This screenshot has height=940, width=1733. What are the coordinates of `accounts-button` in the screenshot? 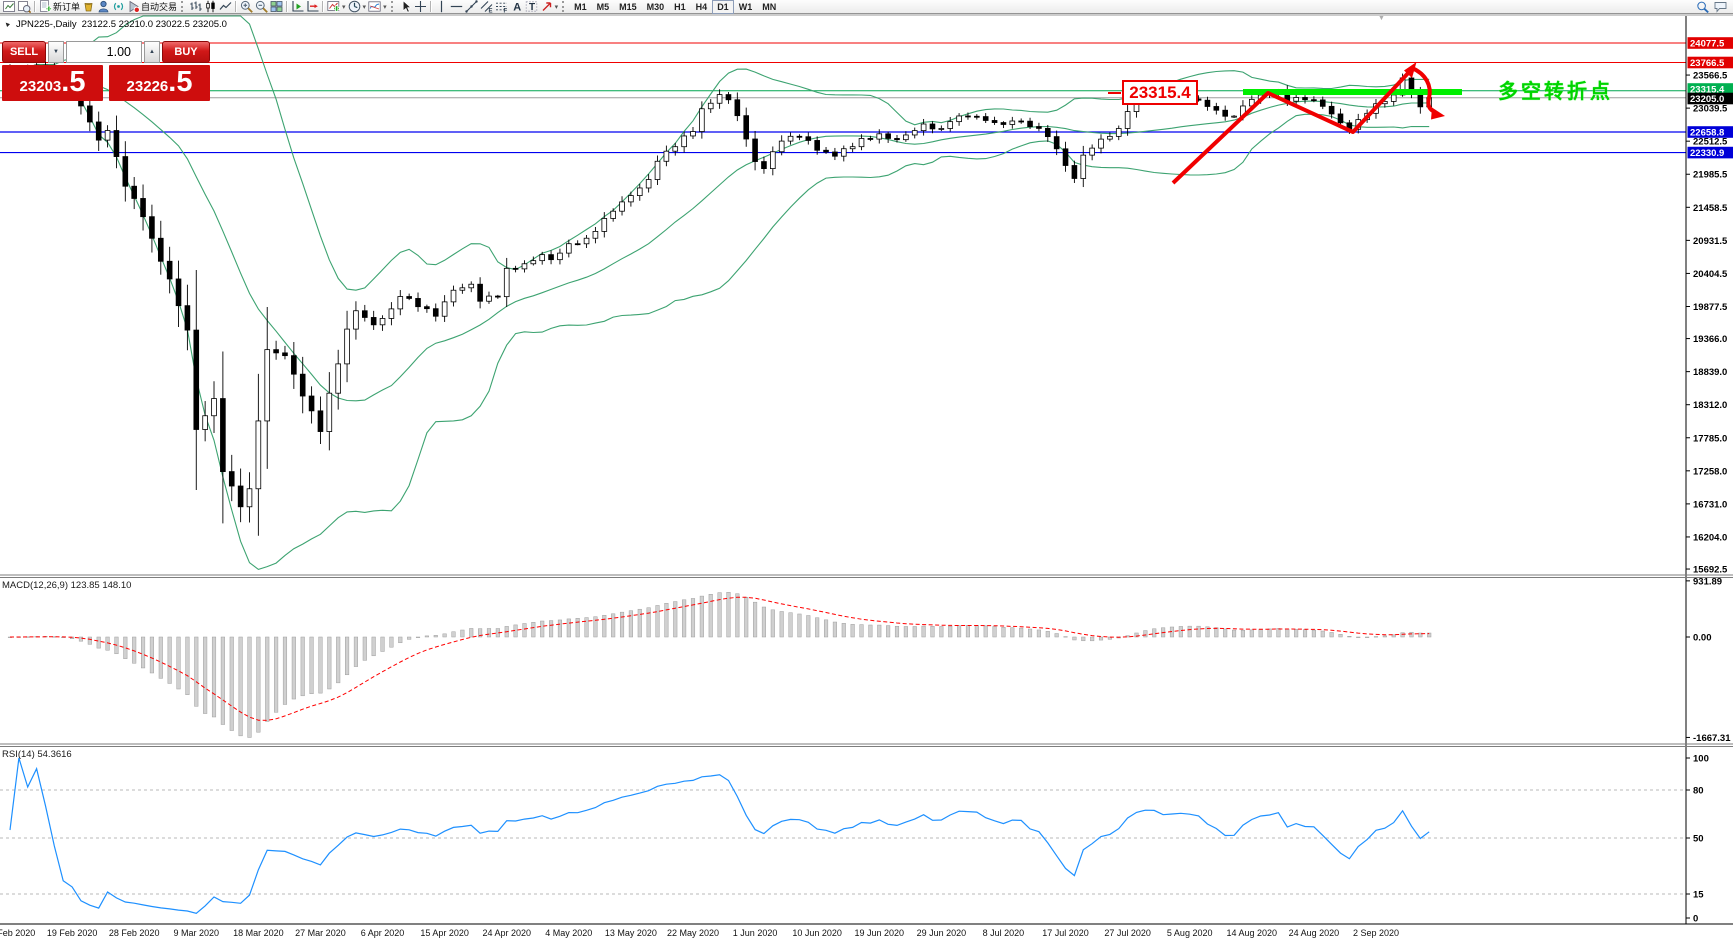 It's located at (103, 6).